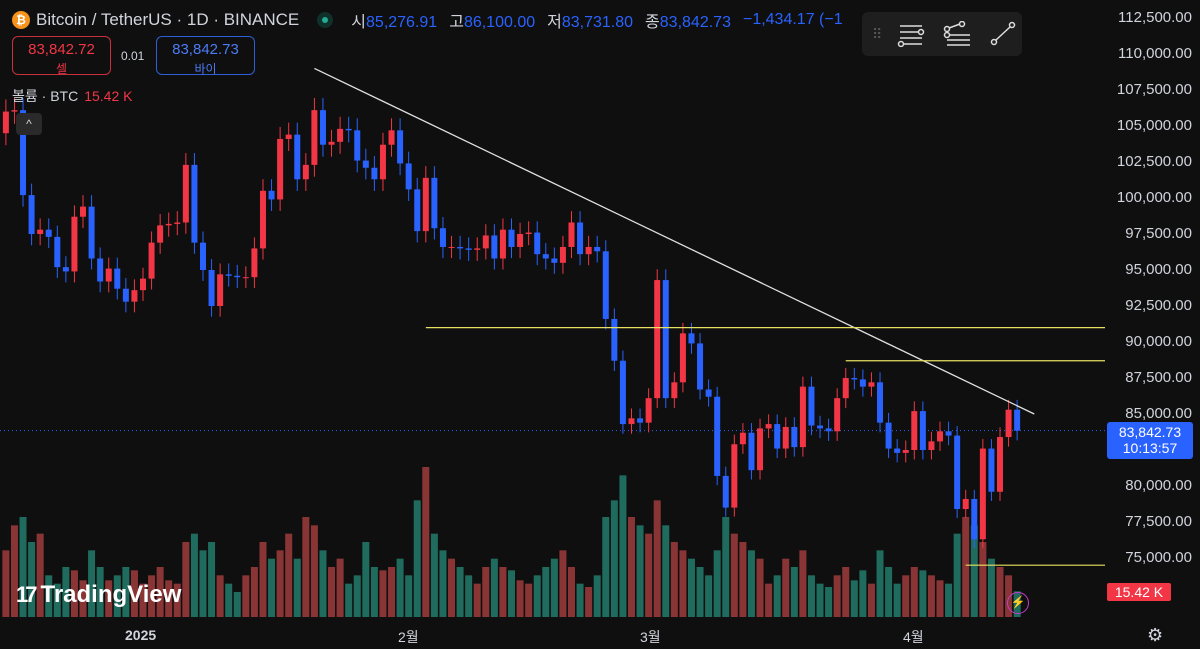 The image size is (1200, 649). I want to click on price-tick: 107,500.00, so click(1154, 89).